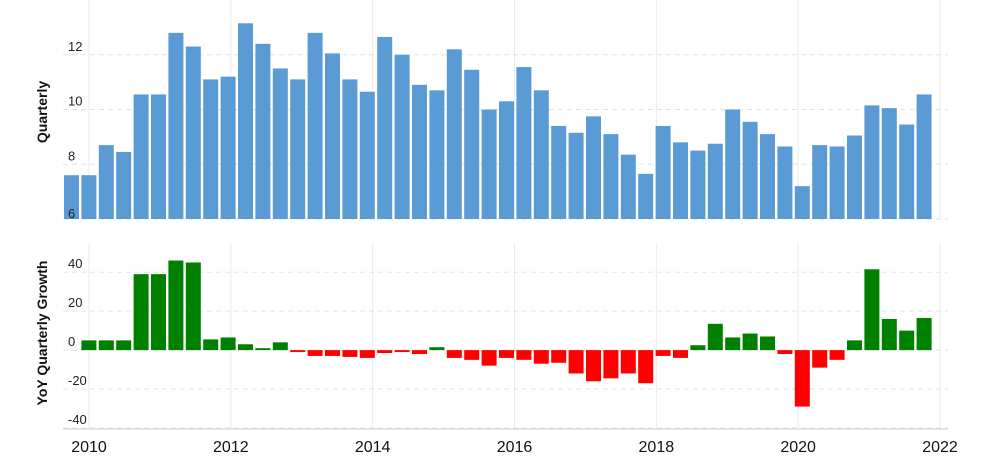 The width and height of the screenshot is (1000, 462). I want to click on x-tick-label: 2020, so click(798, 447).